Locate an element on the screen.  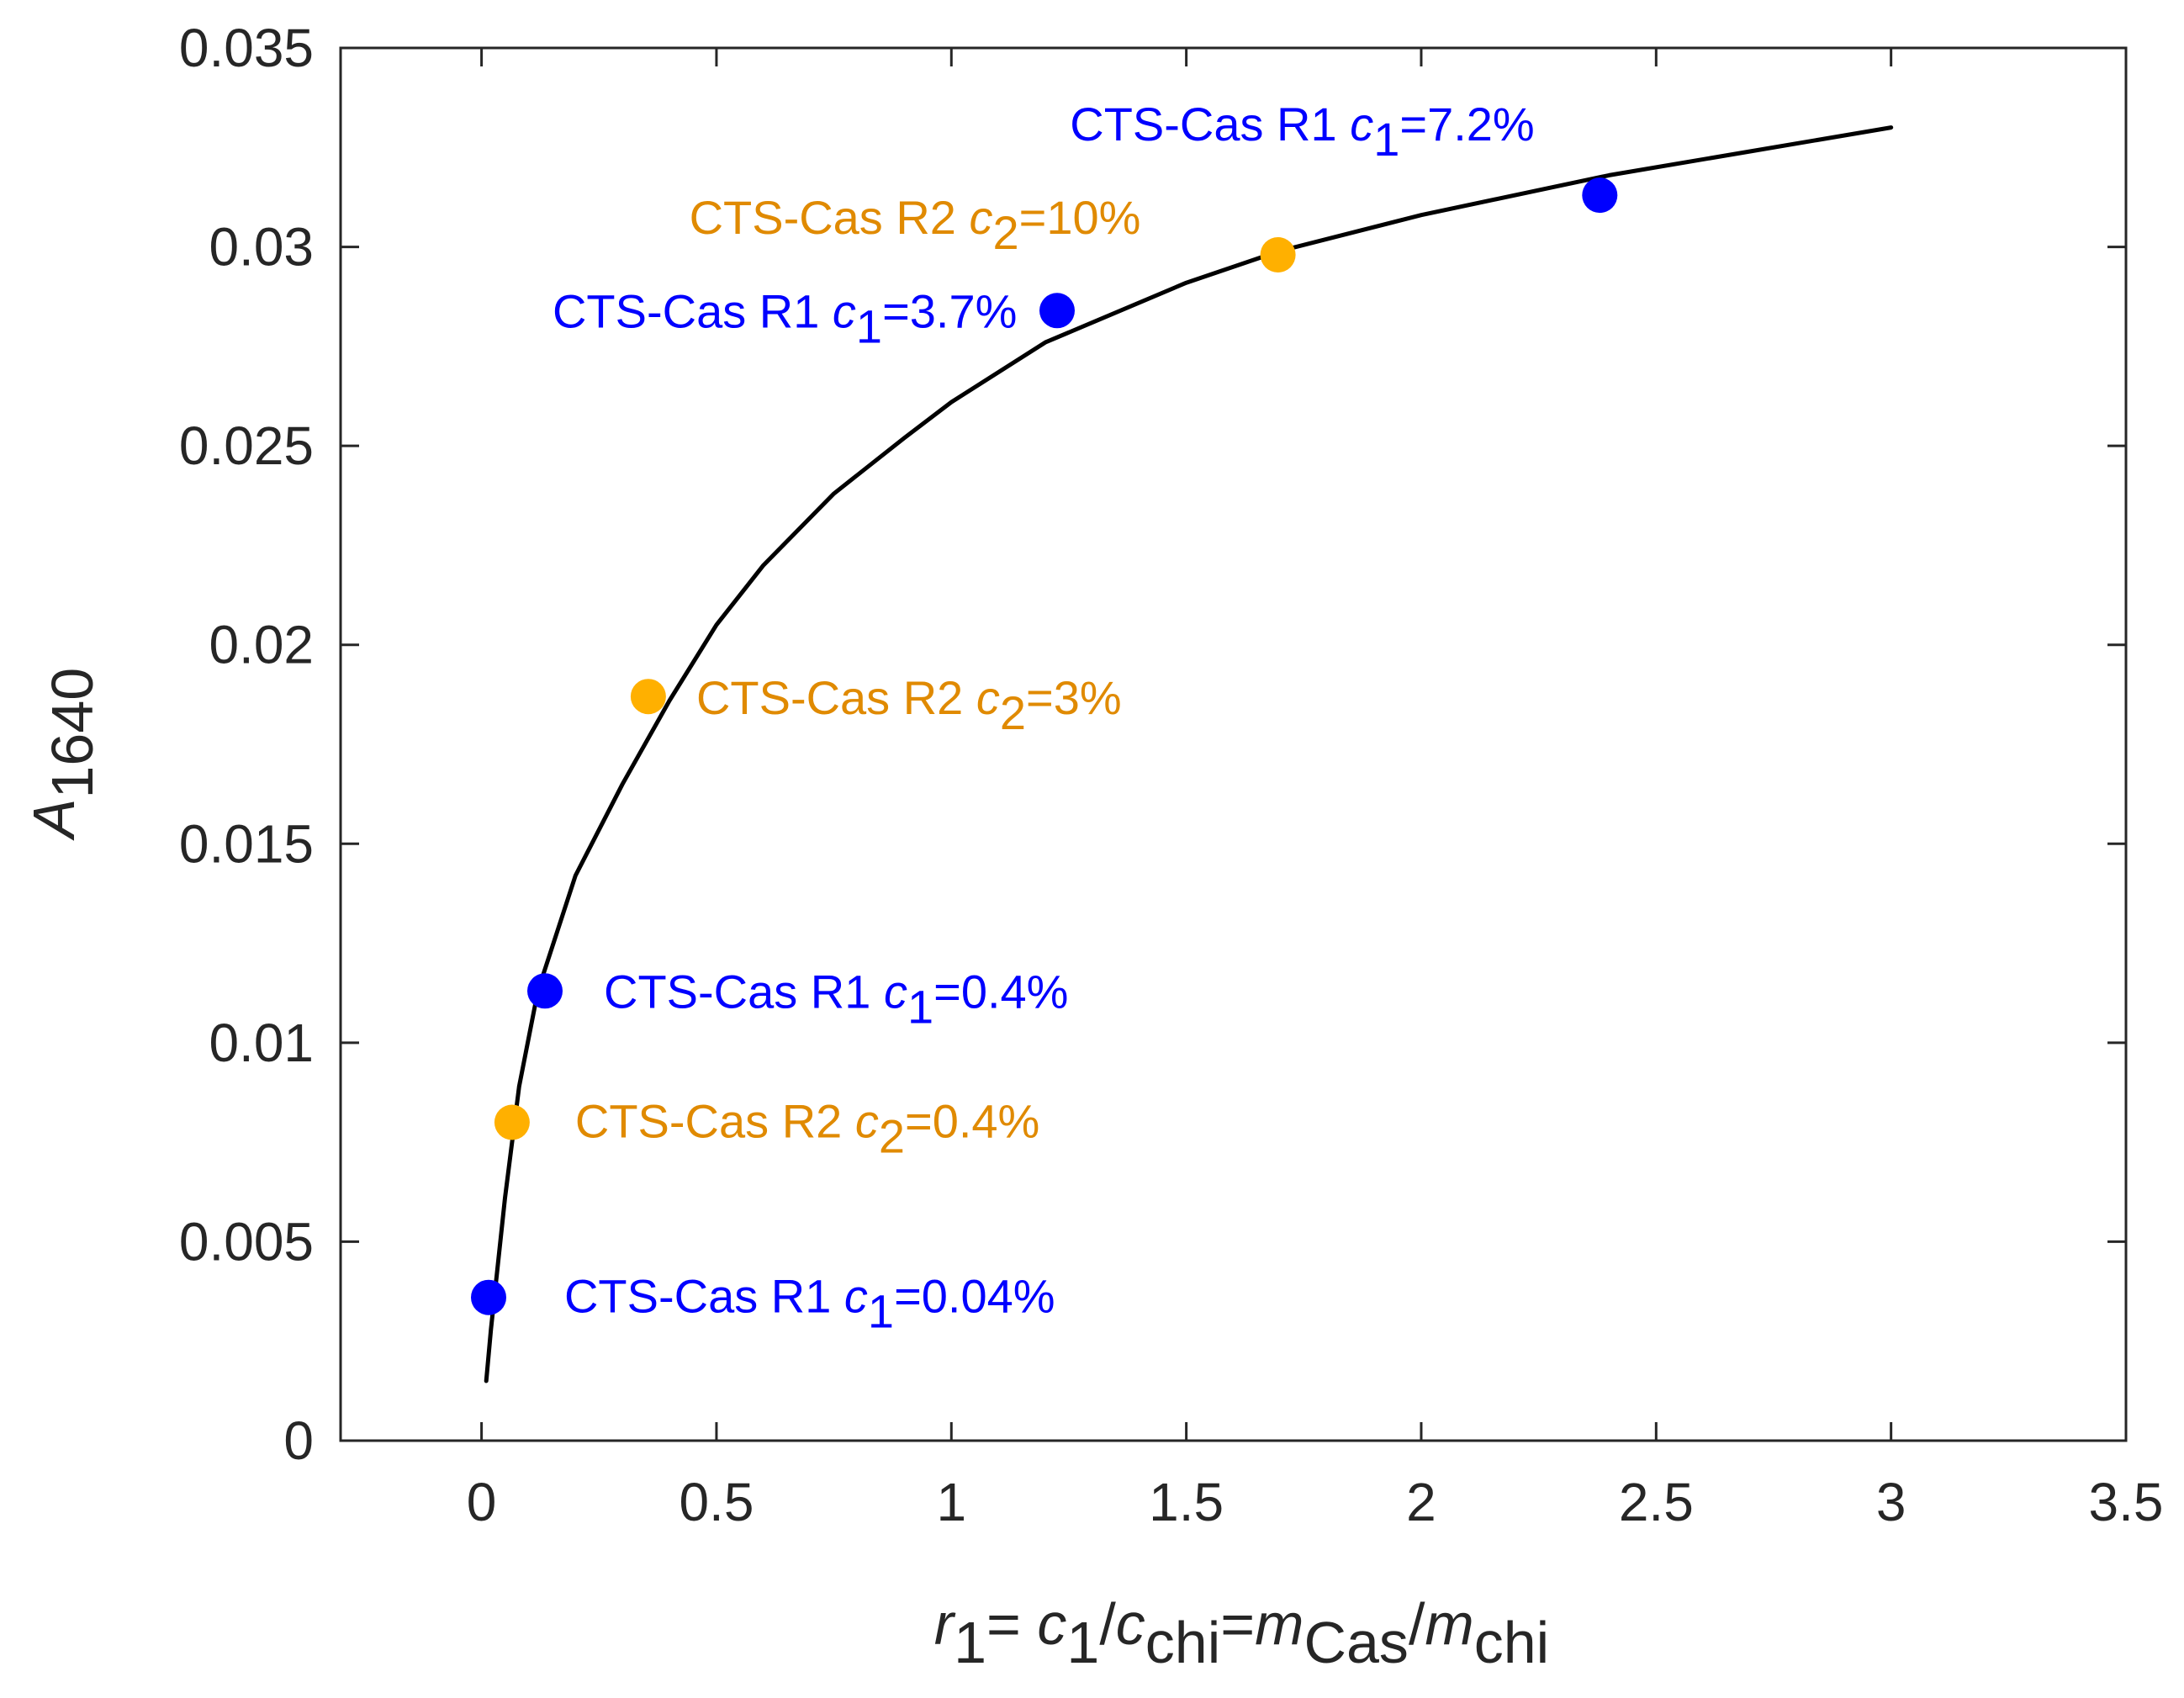
x-tick-label: 1 is located at coordinates (951, 1502).